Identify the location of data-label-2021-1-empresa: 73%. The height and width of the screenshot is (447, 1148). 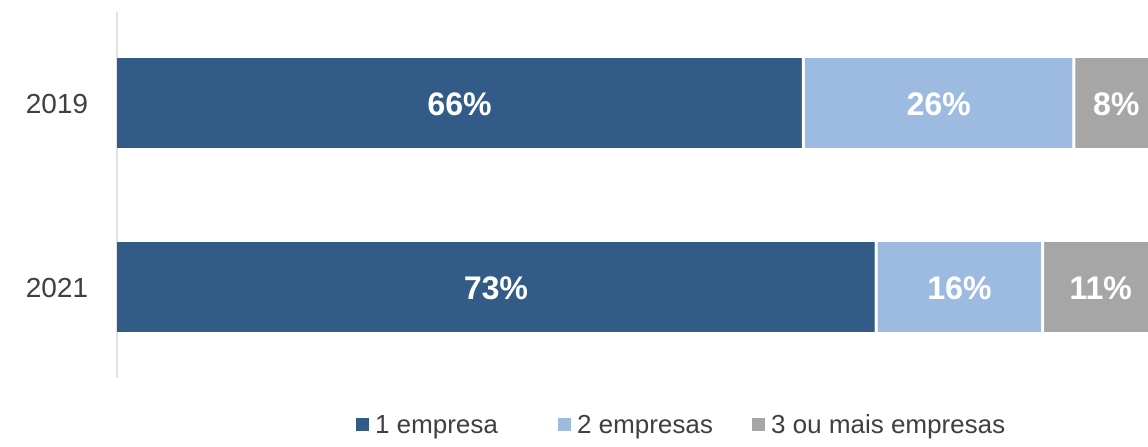
(496, 288).